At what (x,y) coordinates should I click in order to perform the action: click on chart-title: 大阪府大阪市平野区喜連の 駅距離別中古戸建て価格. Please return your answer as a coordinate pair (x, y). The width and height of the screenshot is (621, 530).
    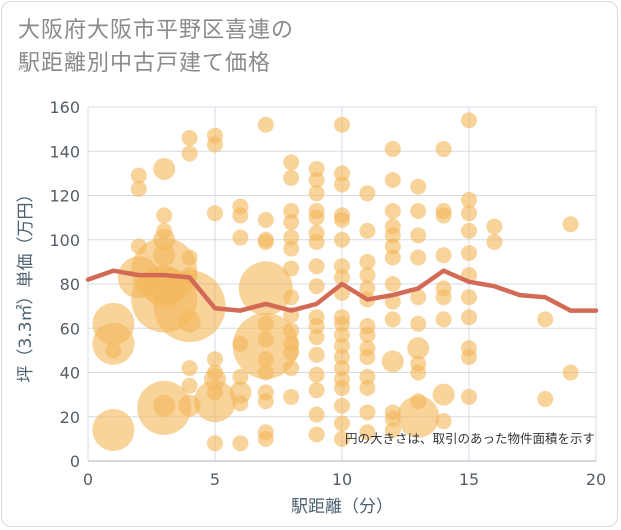
    Looking at the image, I should click on (156, 47).